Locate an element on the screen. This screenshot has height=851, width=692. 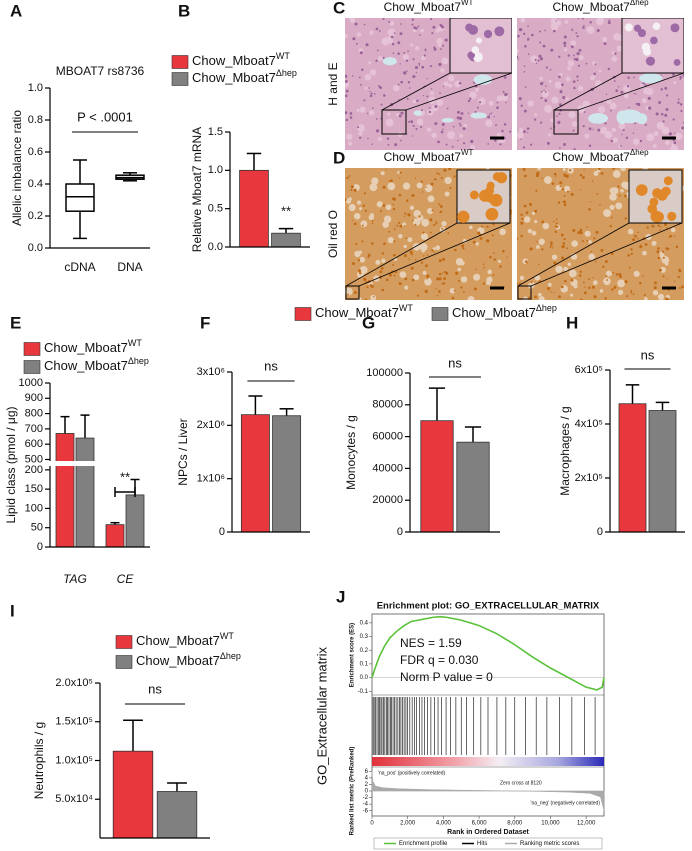
y-tick-label: 700 is located at coordinates (34, 429).